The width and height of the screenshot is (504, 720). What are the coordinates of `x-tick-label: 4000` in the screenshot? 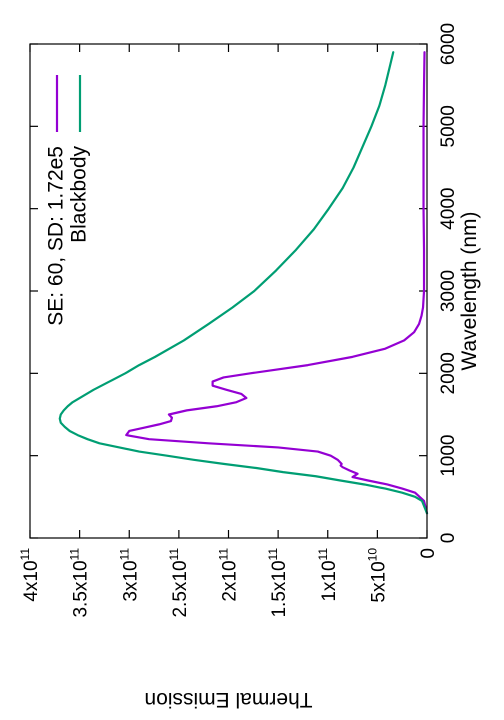 It's located at (448, 209).